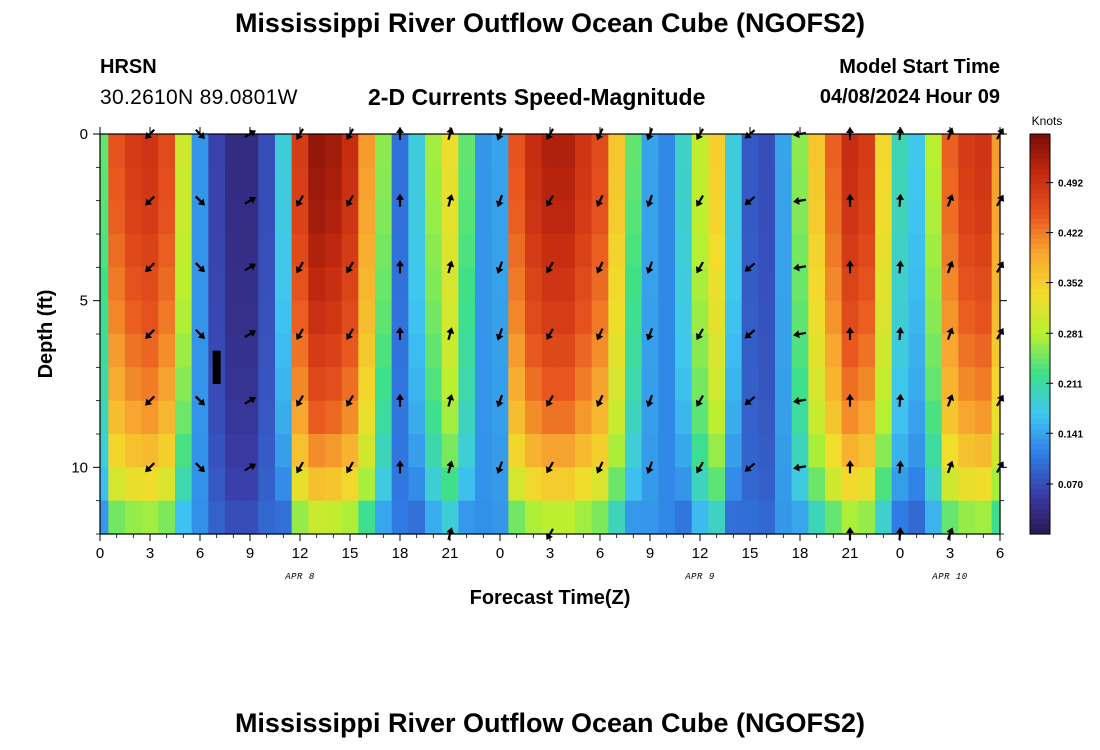 The height and width of the screenshot is (750, 1100). I want to click on colorbar-tick-label: 0.492, so click(1070, 184).